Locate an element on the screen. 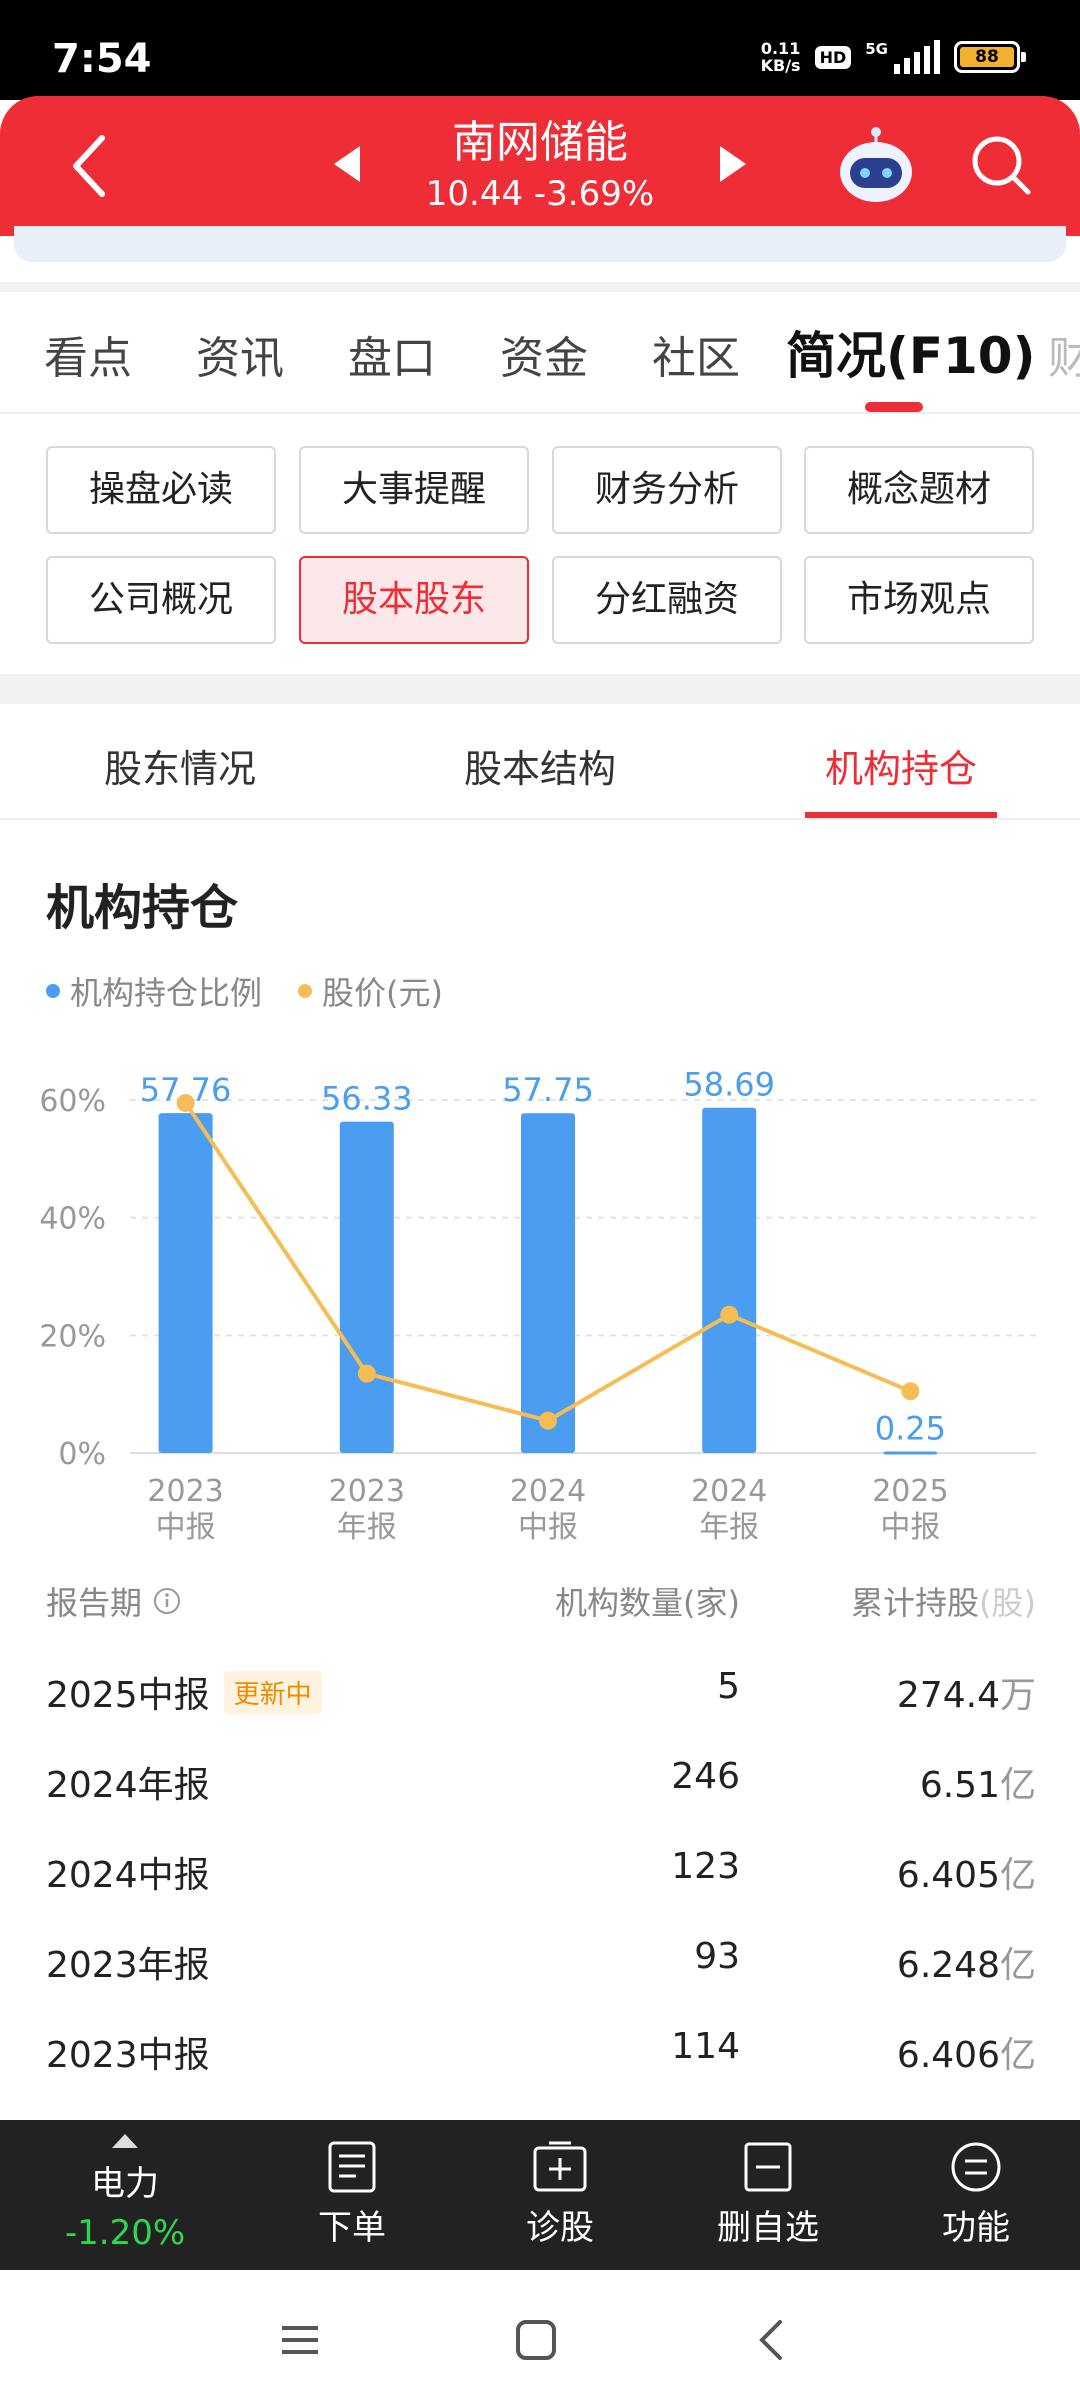 The image size is (1080, 2400). status-bar: 7:54 0.11 KB/s HD 5G 88 is located at coordinates (540, 50).